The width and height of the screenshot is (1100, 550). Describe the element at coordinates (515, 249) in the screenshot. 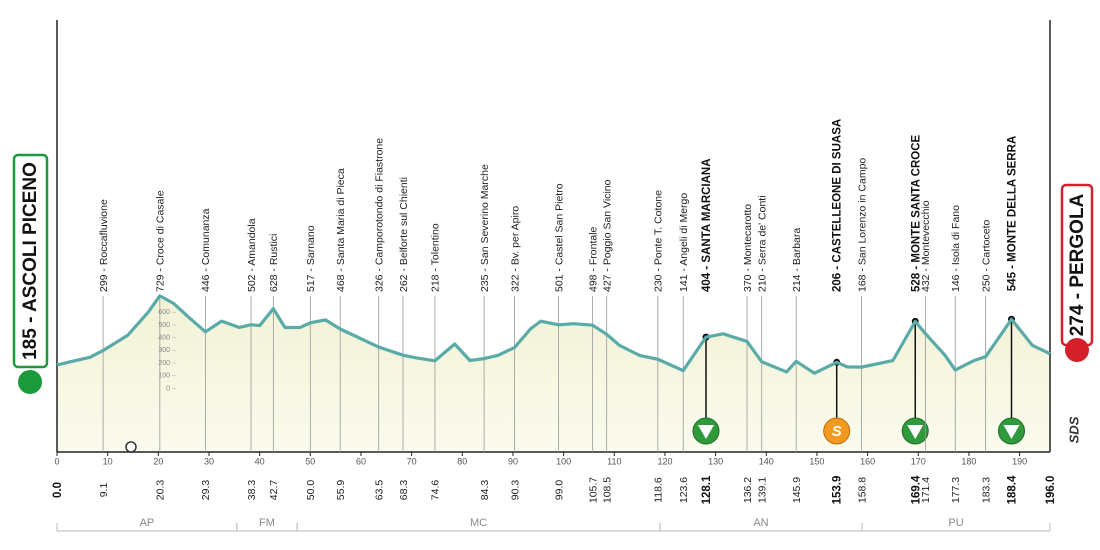

I see `waypoint-label: 322 - Bv. per Apiro` at that location.